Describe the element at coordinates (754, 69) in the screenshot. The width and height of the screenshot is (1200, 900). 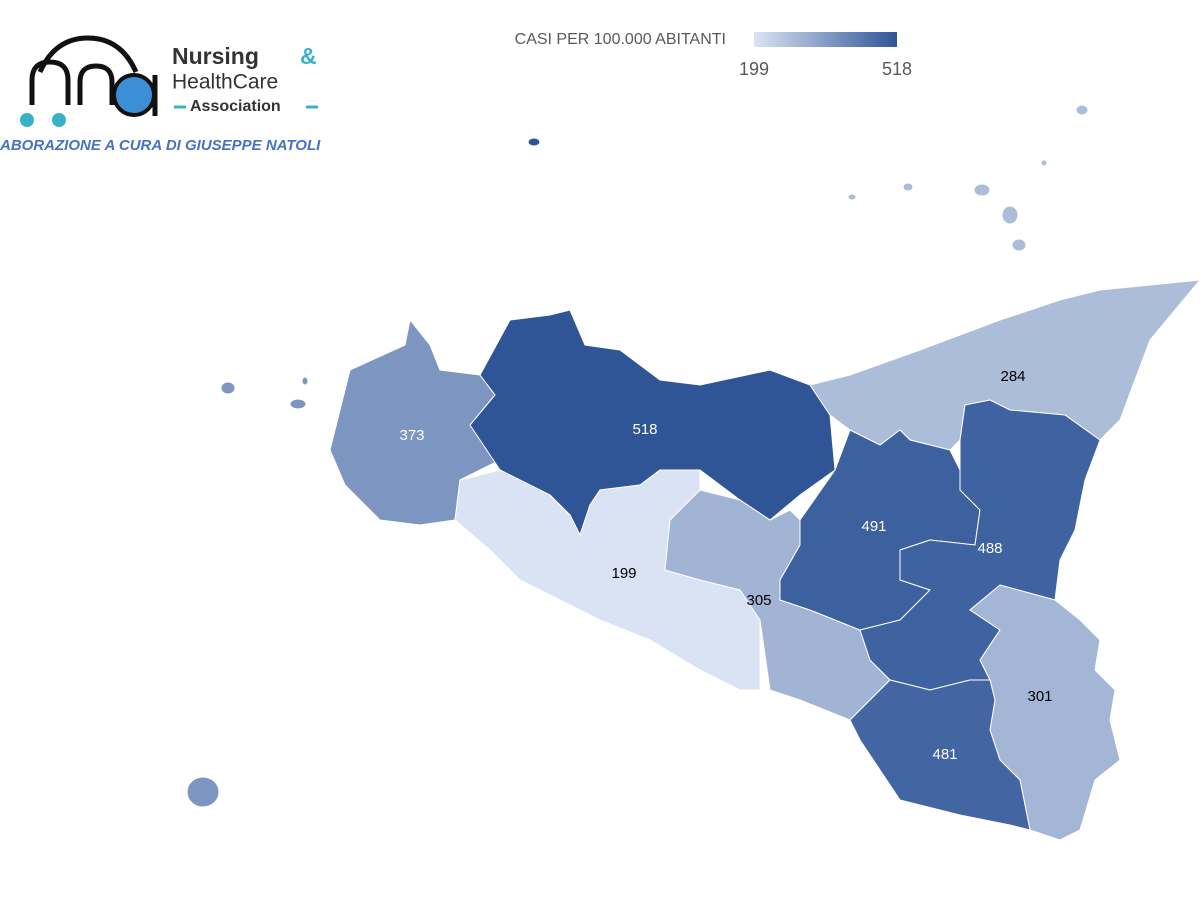
I see `legend-min: 199` at that location.